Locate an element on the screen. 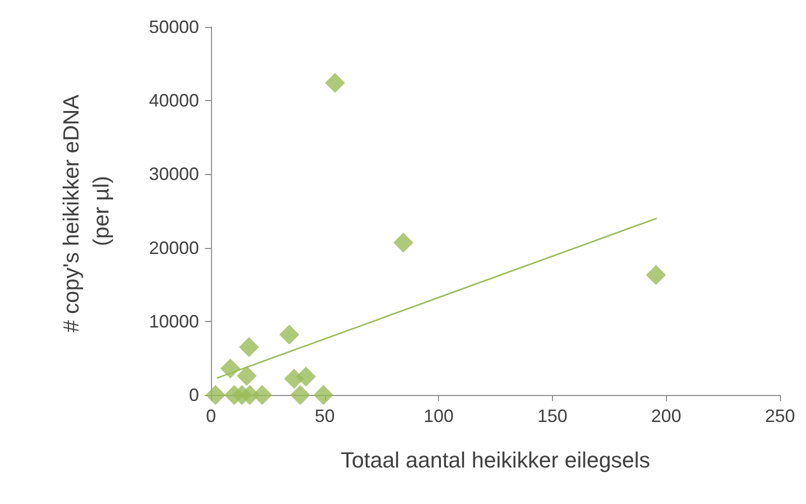 The image size is (806, 504). x-tick-label: 50 is located at coordinates (324, 416).